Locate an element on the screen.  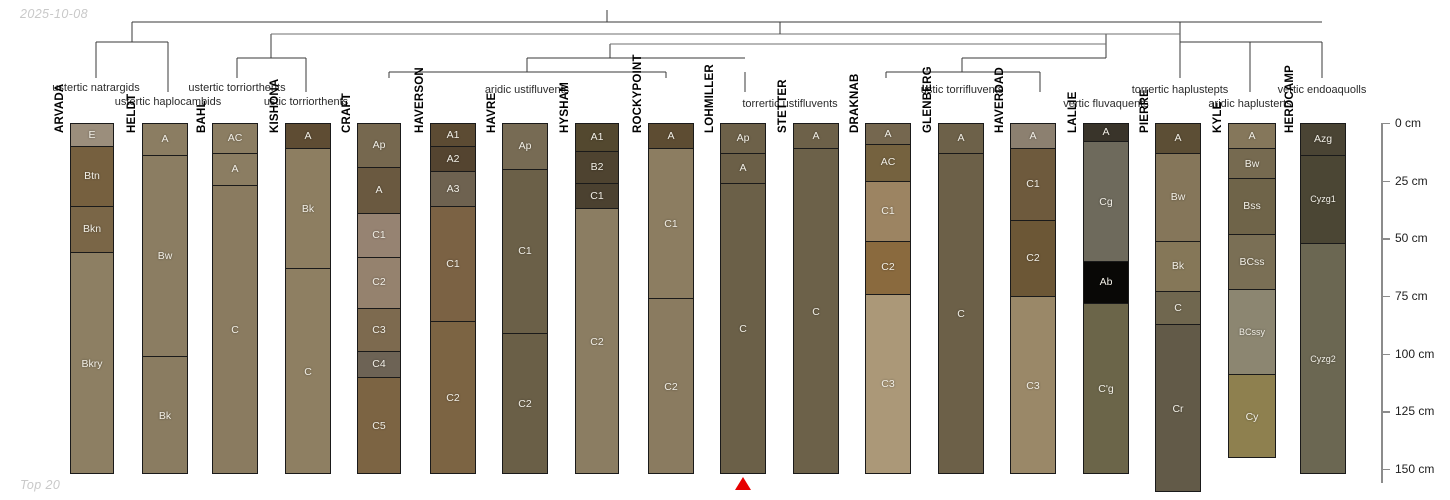
soil-horizon: Azg is located at coordinates (1323, 140).